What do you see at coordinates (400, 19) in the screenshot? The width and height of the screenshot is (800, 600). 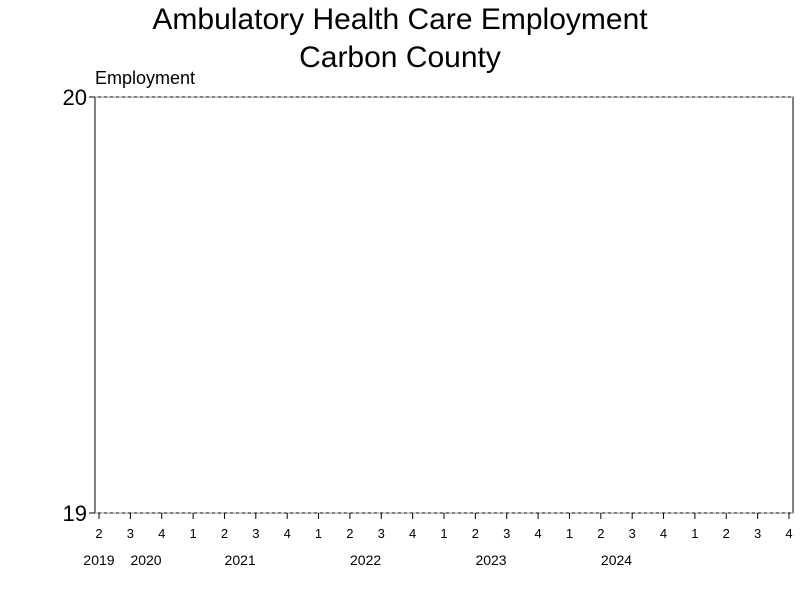 I see `chart-title: Ambulatory Health Care Employment` at bounding box center [400, 19].